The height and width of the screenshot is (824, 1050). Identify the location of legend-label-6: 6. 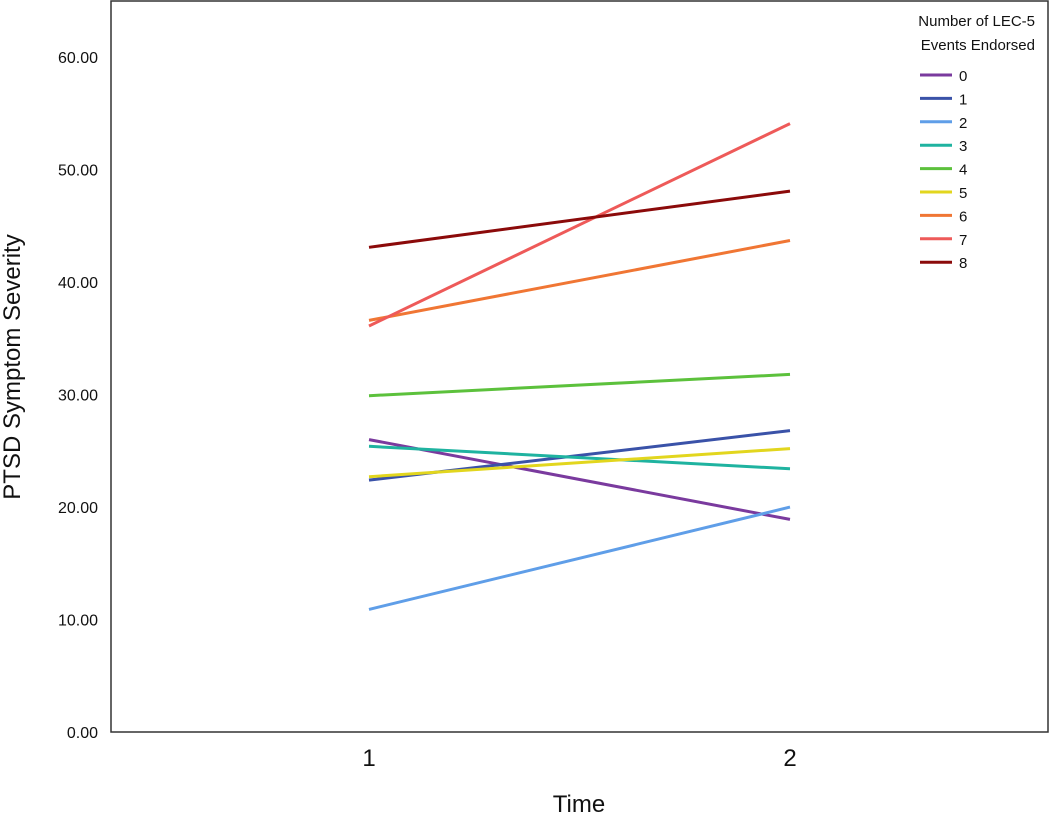
(963, 216).